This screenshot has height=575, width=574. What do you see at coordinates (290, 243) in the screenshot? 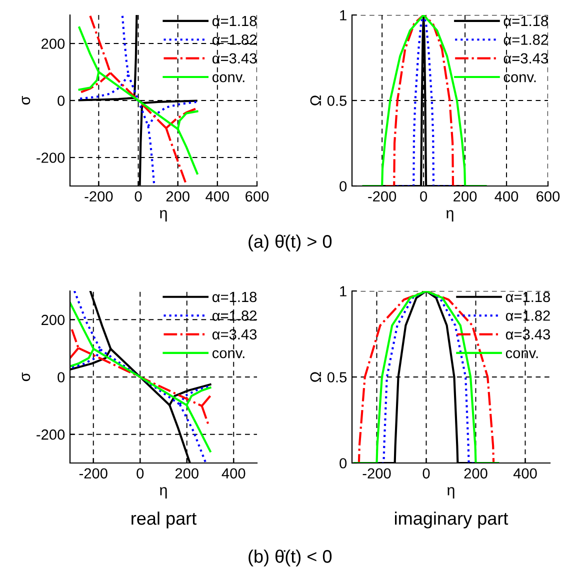
I see `text: (a) θ̇(t) > 0` at bounding box center [290, 243].